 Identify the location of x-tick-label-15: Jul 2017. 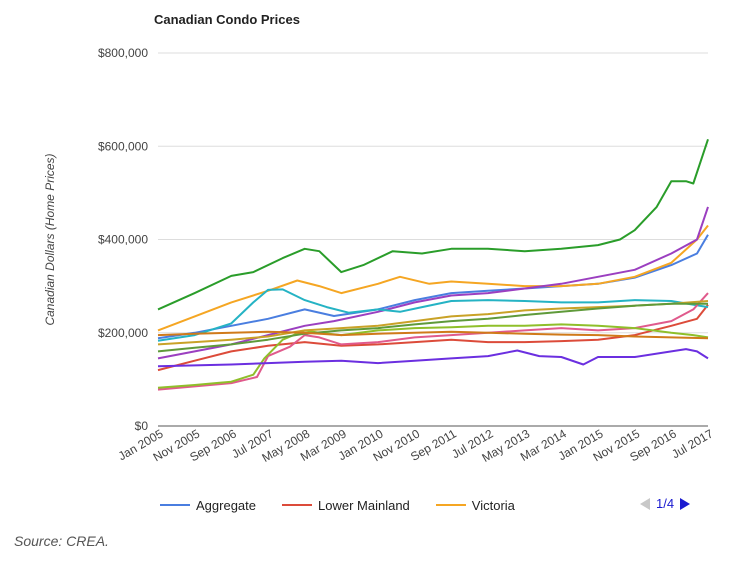
(692, 443).